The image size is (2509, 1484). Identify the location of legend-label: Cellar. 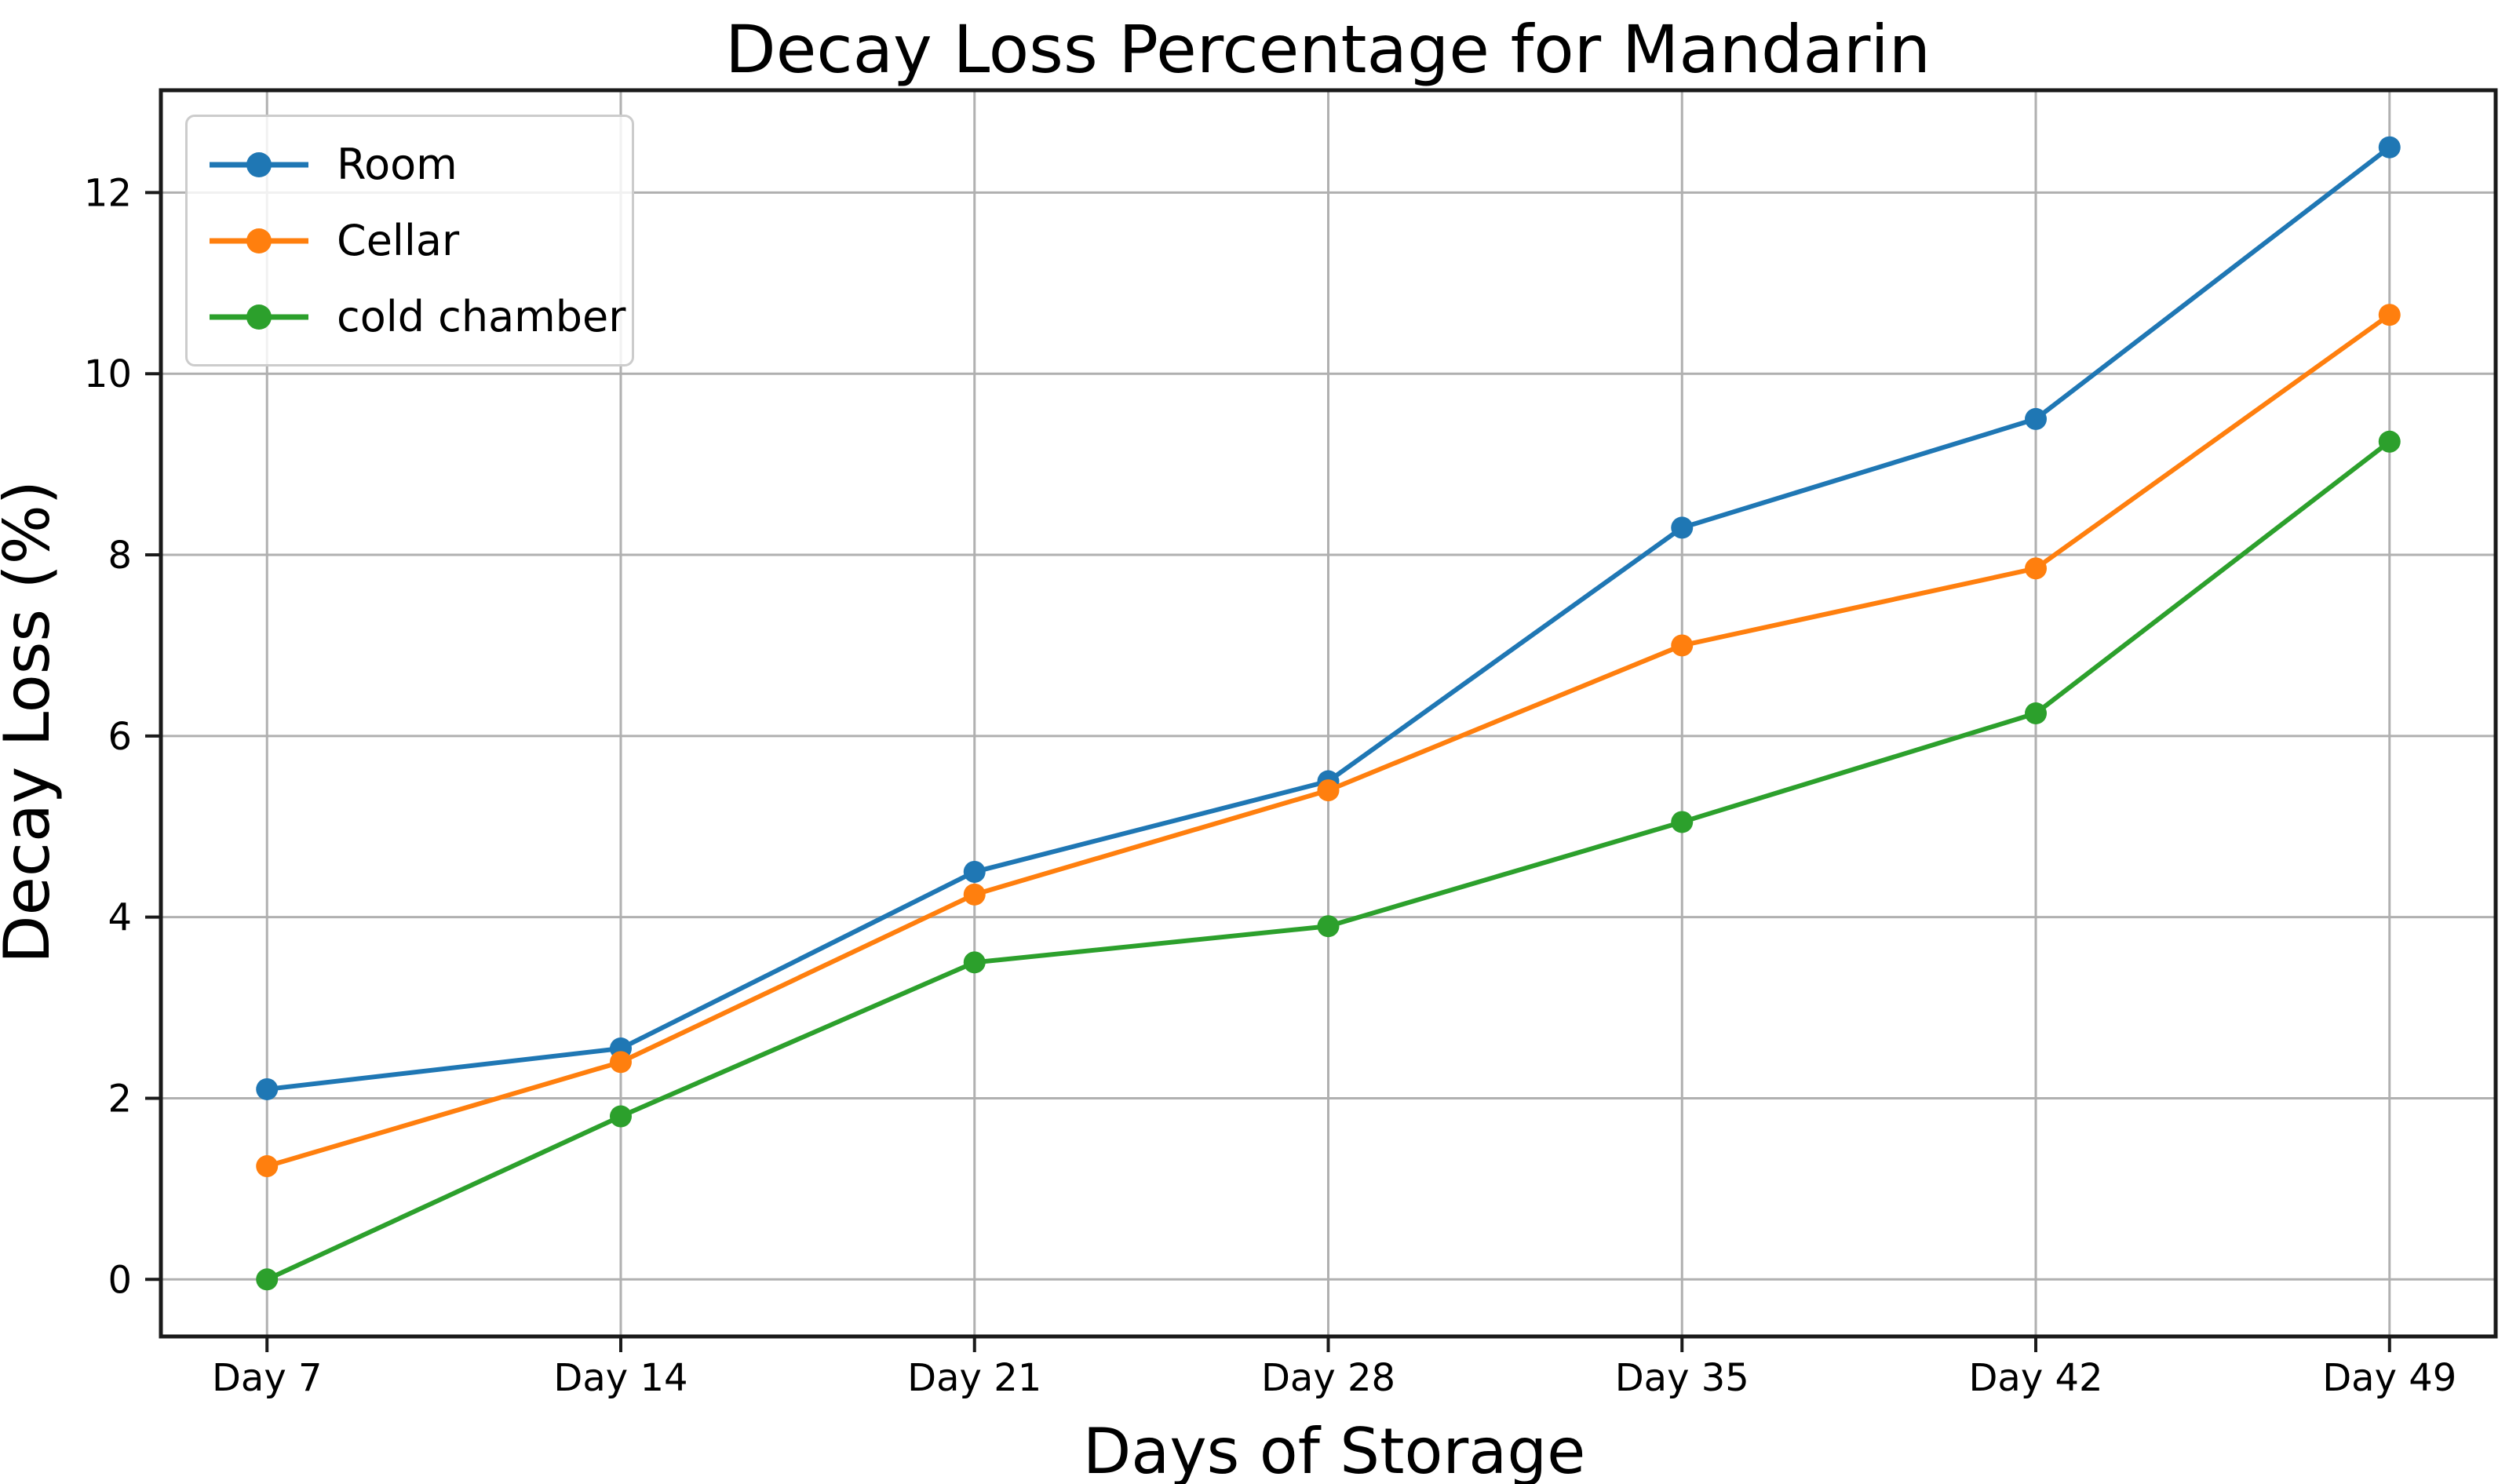
(398, 241).